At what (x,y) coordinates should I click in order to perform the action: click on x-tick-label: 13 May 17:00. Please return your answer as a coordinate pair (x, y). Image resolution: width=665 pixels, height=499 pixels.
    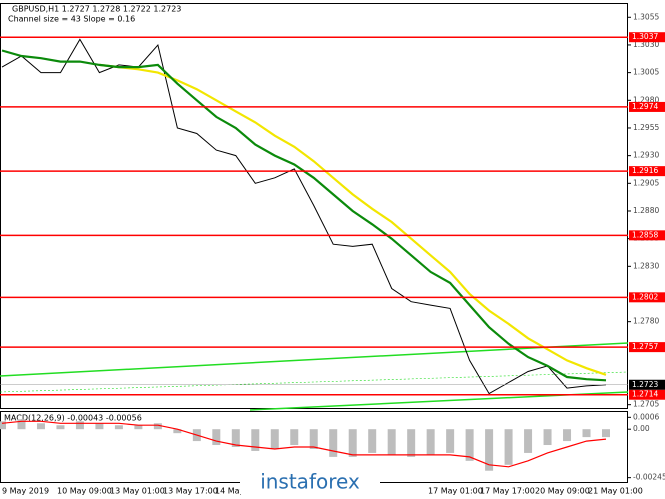
    Looking at the image, I should click on (190, 491).